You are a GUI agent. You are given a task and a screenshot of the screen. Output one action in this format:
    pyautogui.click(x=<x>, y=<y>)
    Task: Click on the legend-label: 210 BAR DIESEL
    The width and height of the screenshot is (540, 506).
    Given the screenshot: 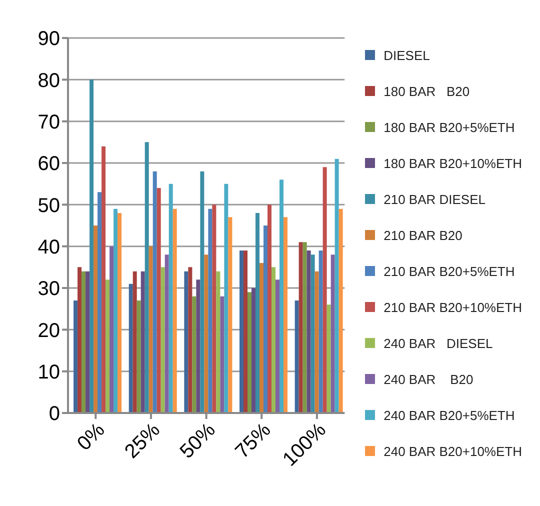 What is the action you would take?
    pyautogui.click(x=435, y=199)
    